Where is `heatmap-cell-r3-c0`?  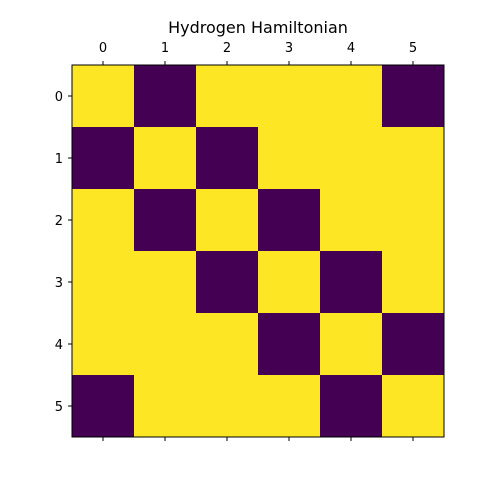
heatmap-cell-r3-c0 is located at coordinates (103, 282).